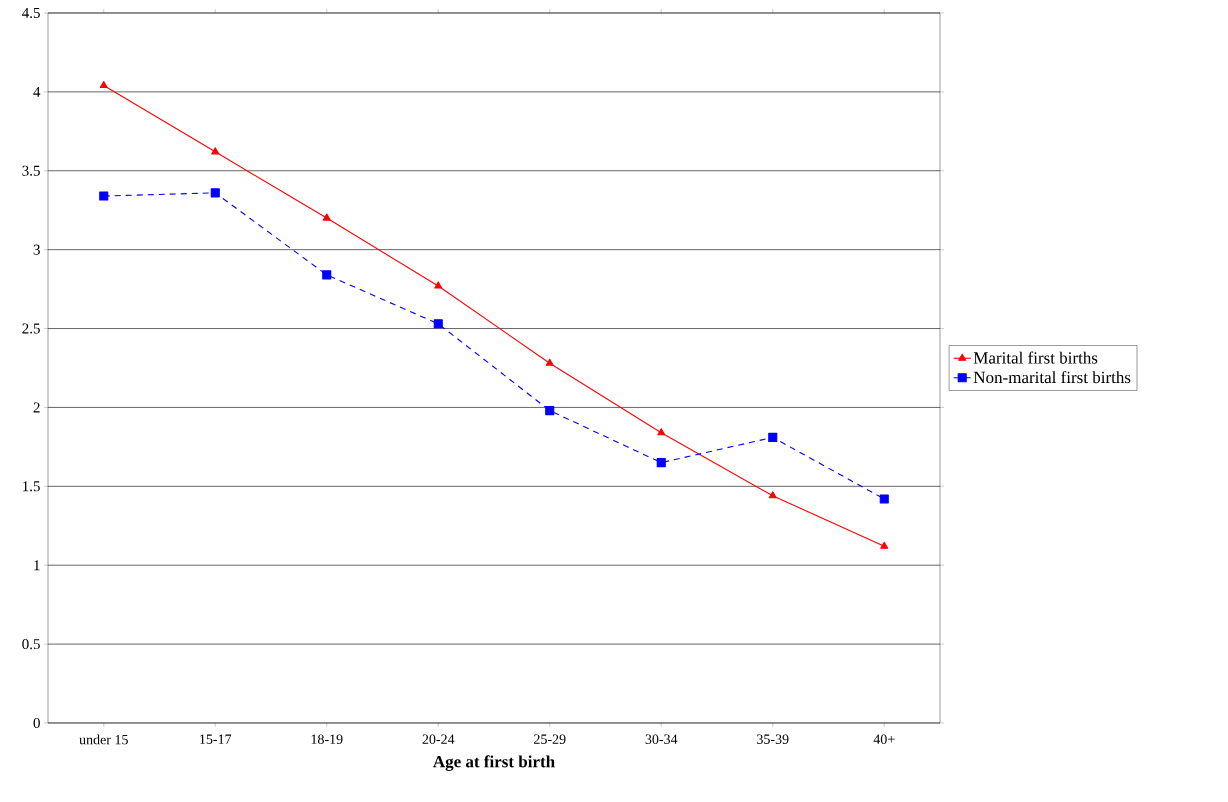  Describe the element at coordinates (37, 91) in the screenshot. I see `y-tick-label: 4` at that location.